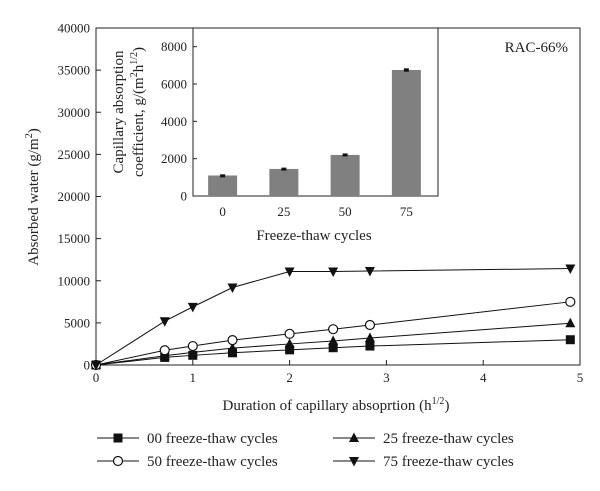  I want to click on inset-y-axis-title-line2: coefficient, g/(m2h1/2), so click(138, 112).